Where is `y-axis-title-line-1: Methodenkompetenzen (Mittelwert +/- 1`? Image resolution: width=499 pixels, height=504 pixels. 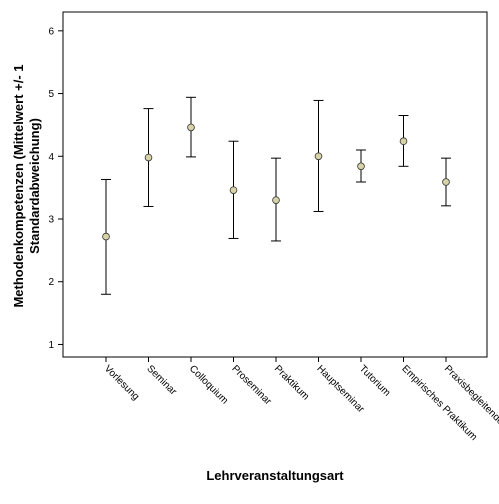
y-axis-title-line-1: Methodenkompetenzen (Mittelwert +/- 1 is located at coordinates (18, 185).